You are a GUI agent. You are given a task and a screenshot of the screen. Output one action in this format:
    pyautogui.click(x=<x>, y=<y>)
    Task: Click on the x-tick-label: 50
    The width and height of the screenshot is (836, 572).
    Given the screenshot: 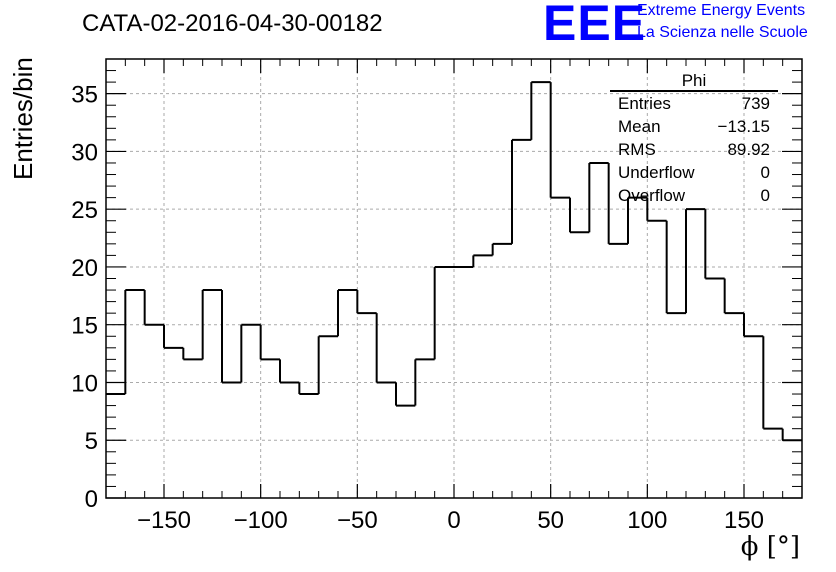 What is the action you would take?
    pyautogui.click(x=550, y=520)
    